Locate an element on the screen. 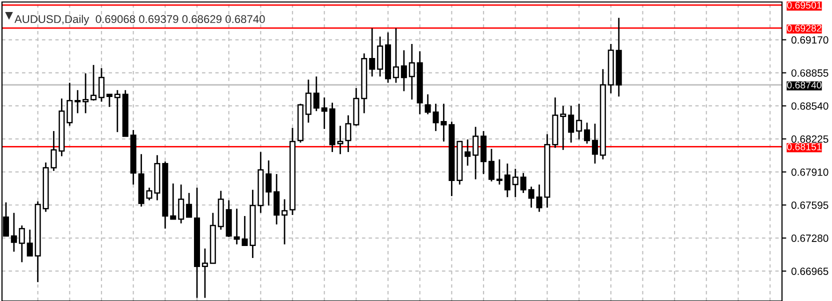  ref-line-label: 0.68151 is located at coordinates (804, 146).